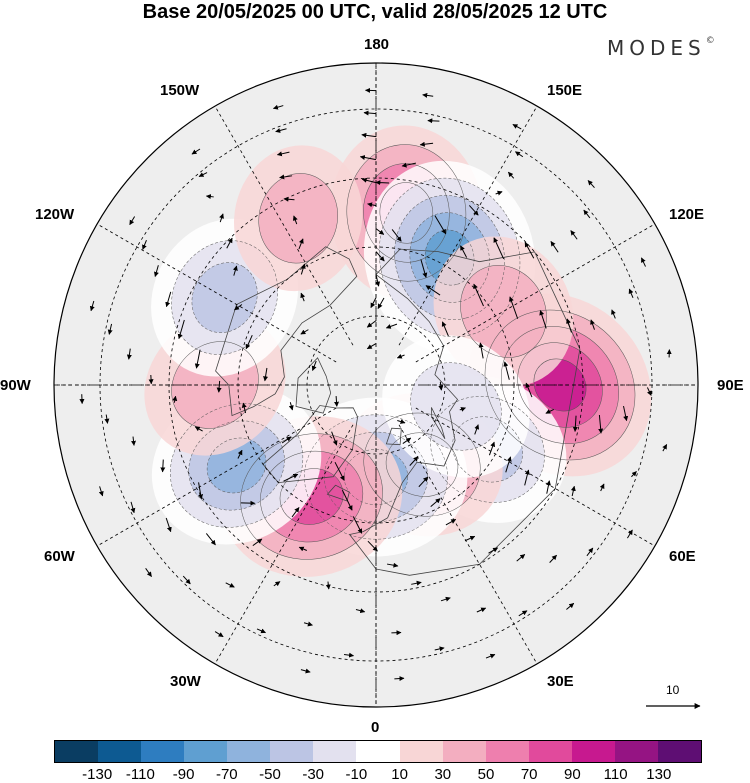 The height and width of the screenshot is (783, 750). I want to click on colorbar-tick-8: 30, so click(443, 774).